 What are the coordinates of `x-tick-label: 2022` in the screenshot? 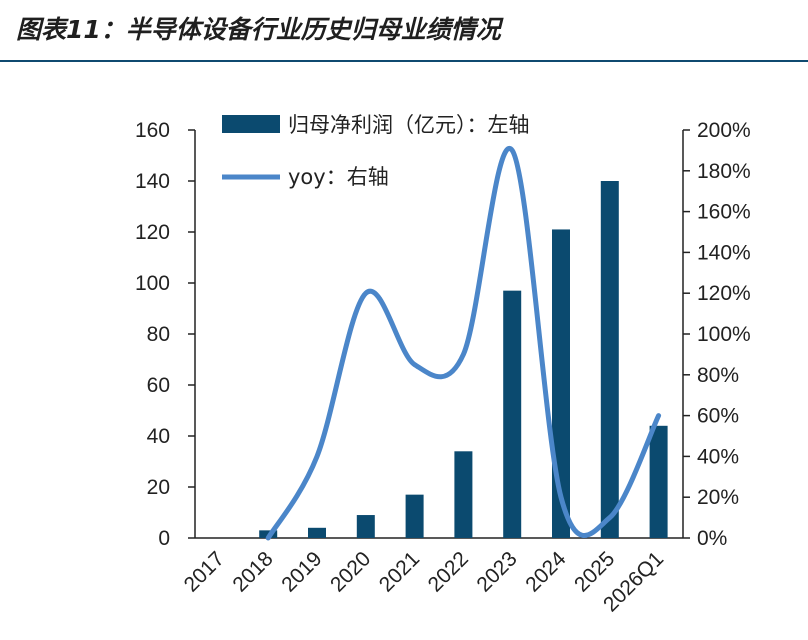 It's located at (448, 571).